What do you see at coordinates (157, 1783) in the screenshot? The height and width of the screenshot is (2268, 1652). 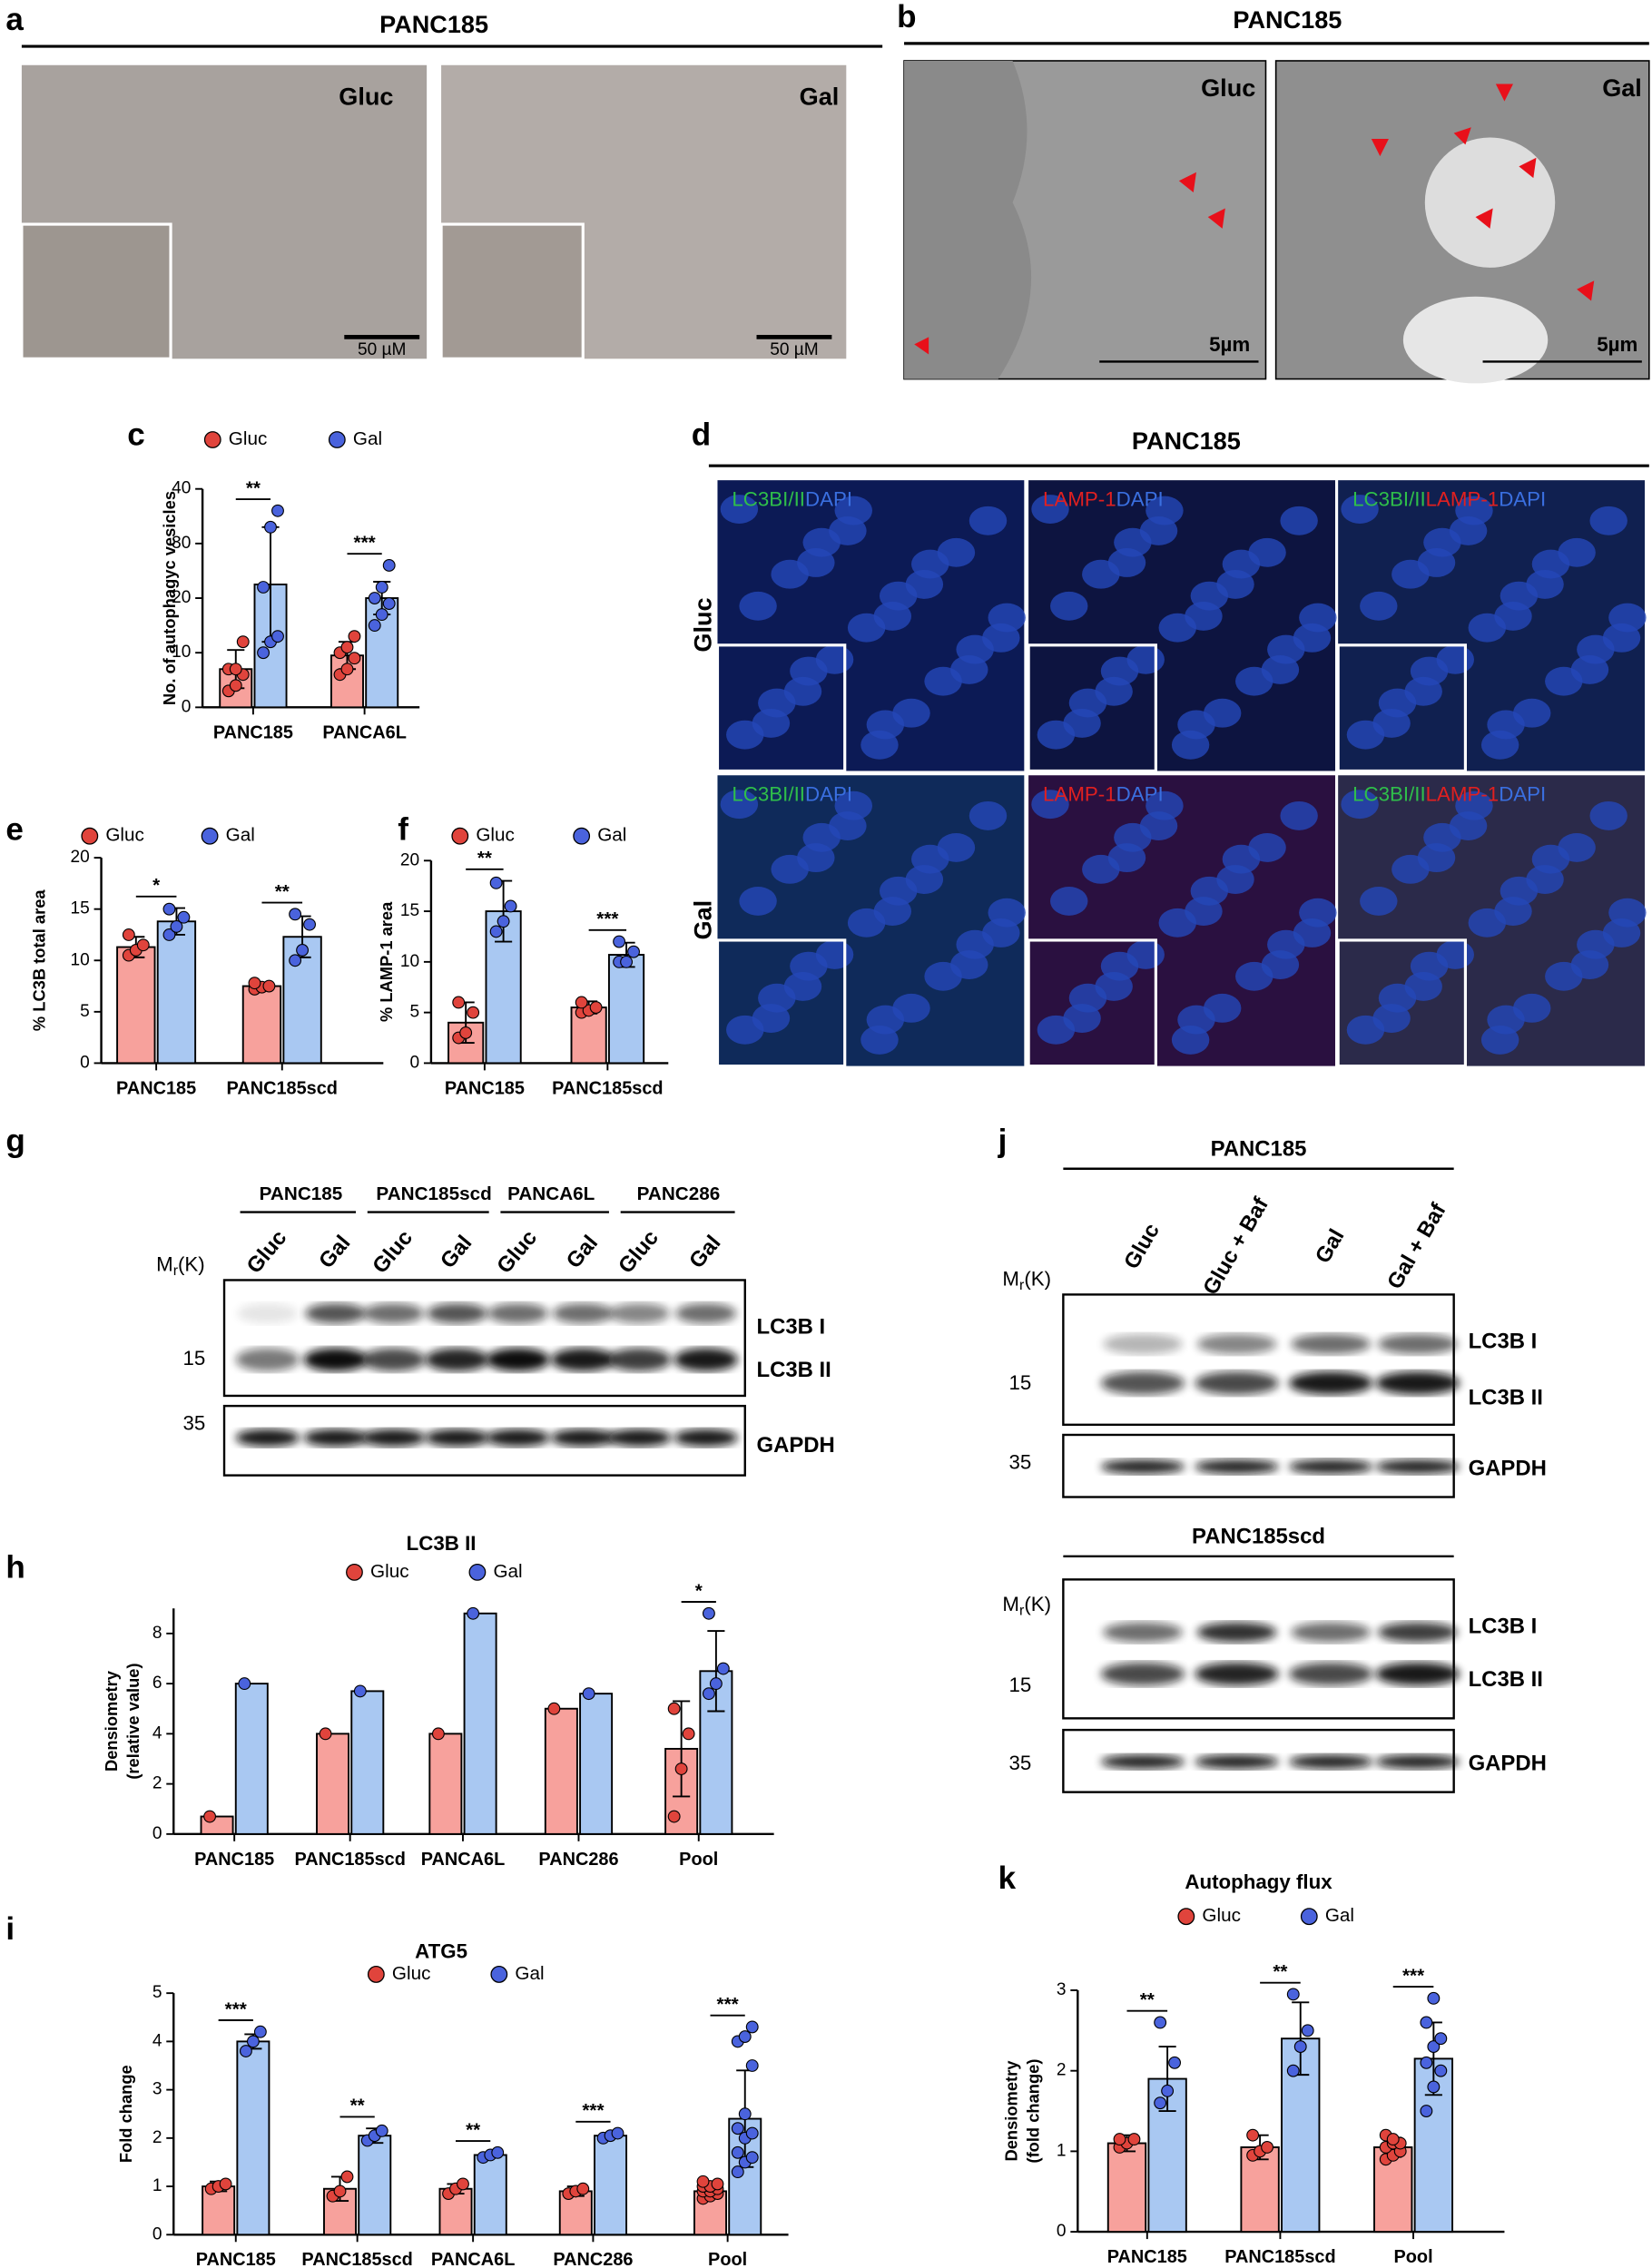 I see `y-tick-label: 2` at bounding box center [157, 1783].